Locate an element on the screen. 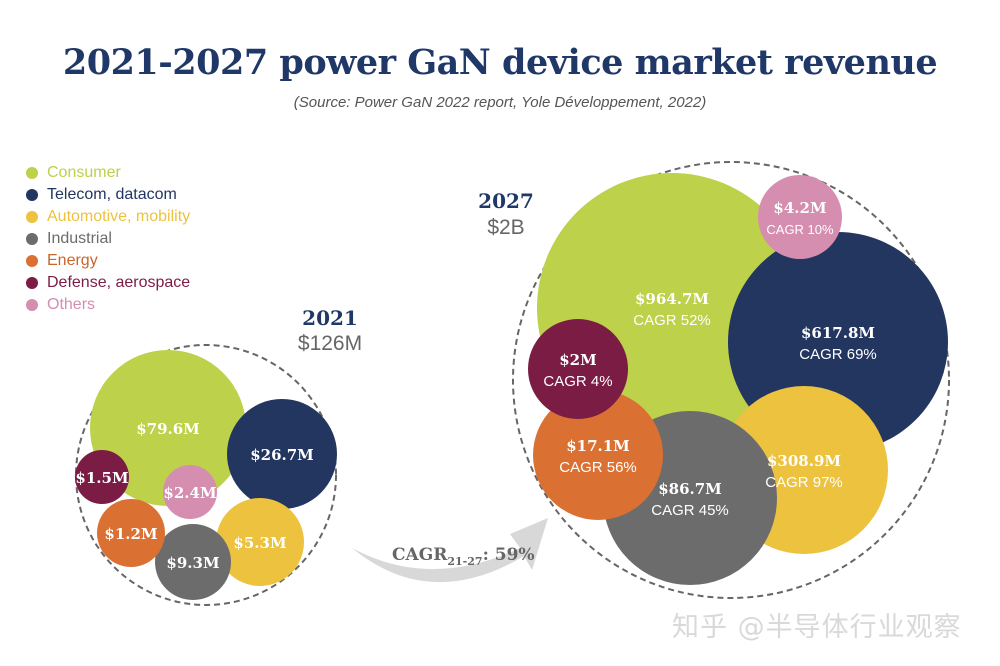  value-label: $2.4M is located at coordinates (189, 493).